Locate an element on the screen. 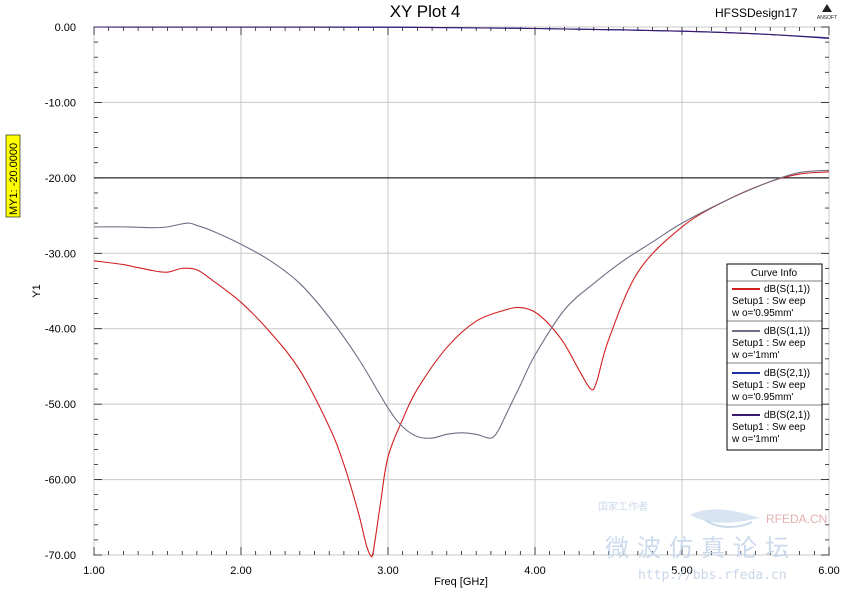  legend-title: Curve Info is located at coordinates (774, 273).